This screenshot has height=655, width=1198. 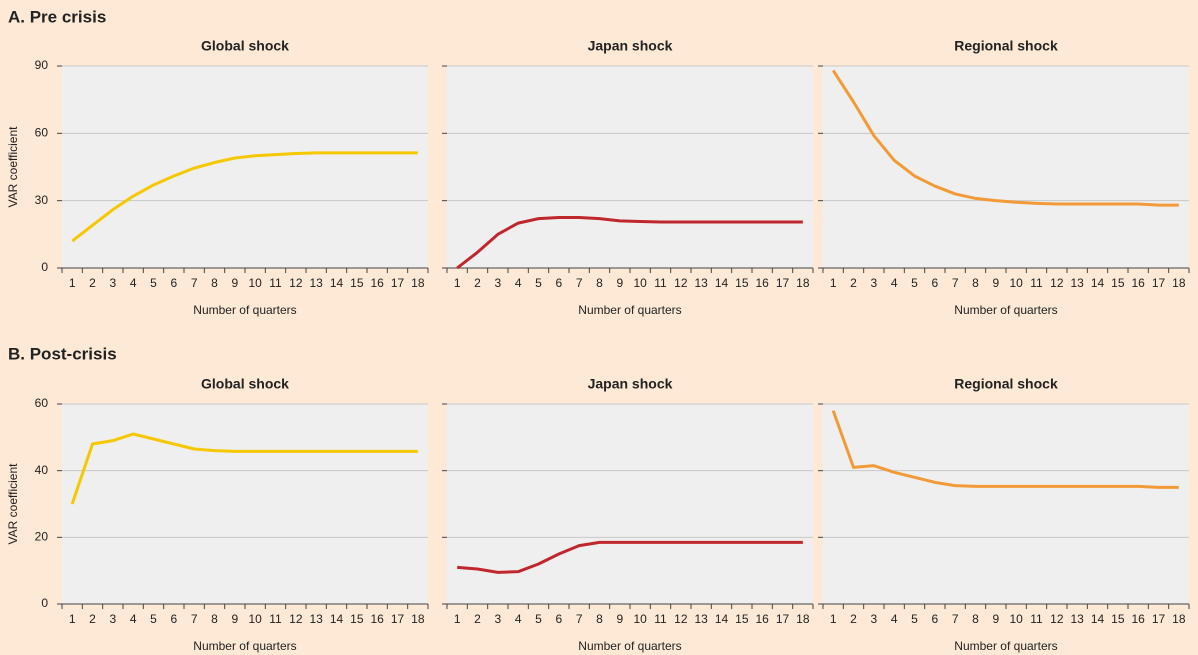 I want to click on section-title: A. Pre crisis, so click(x=57, y=16).